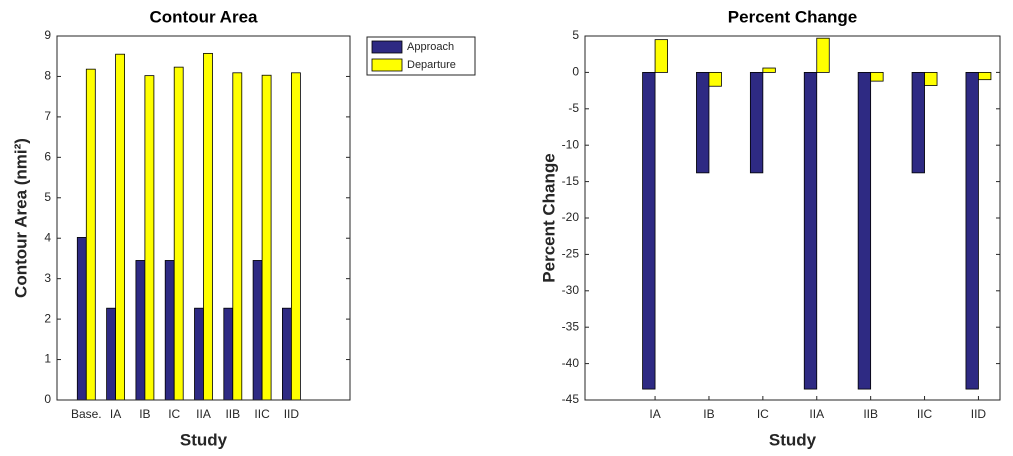 The image size is (1013, 456). What do you see at coordinates (571, 399) in the screenshot?
I see `y-tick-label: -45` at bounding box center [571, 399].